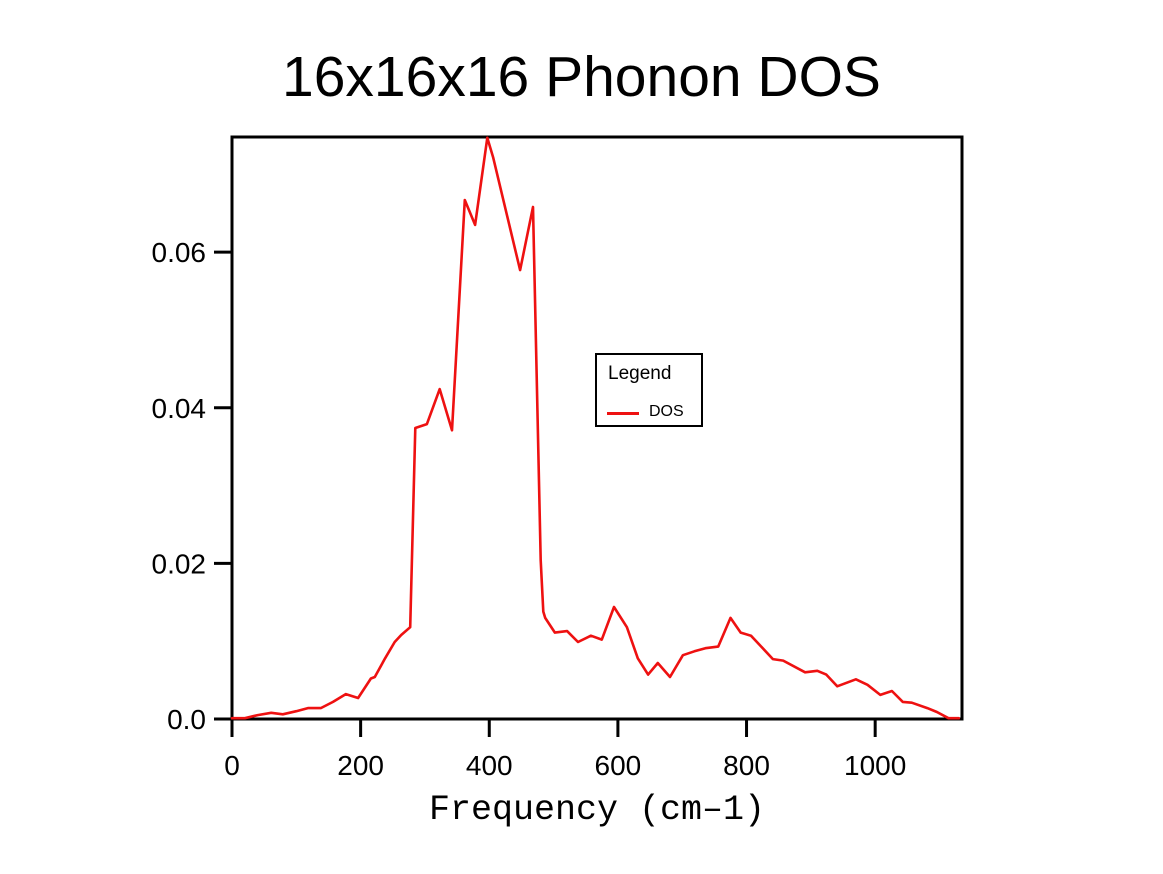 The height and width of the screenshot is (874, 1163). Describe the element at coordinates (666, 411) in the screenshot. I see `legend-entry-label: DOS` at that location.